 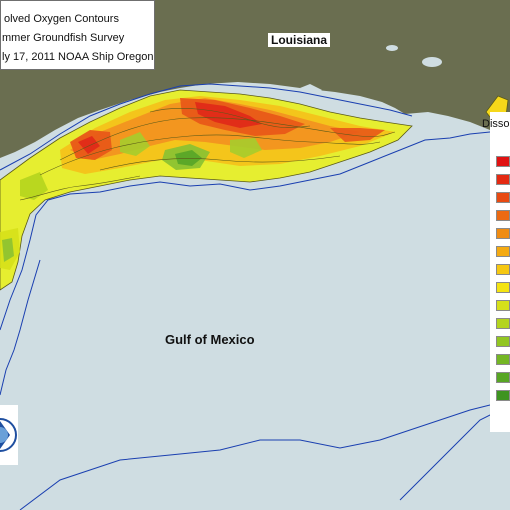 What do you see at coordinates (210, 339) in the screenshot?
I see `label-gulf: Gulf of Mexico` at bounding box center [210, 339].